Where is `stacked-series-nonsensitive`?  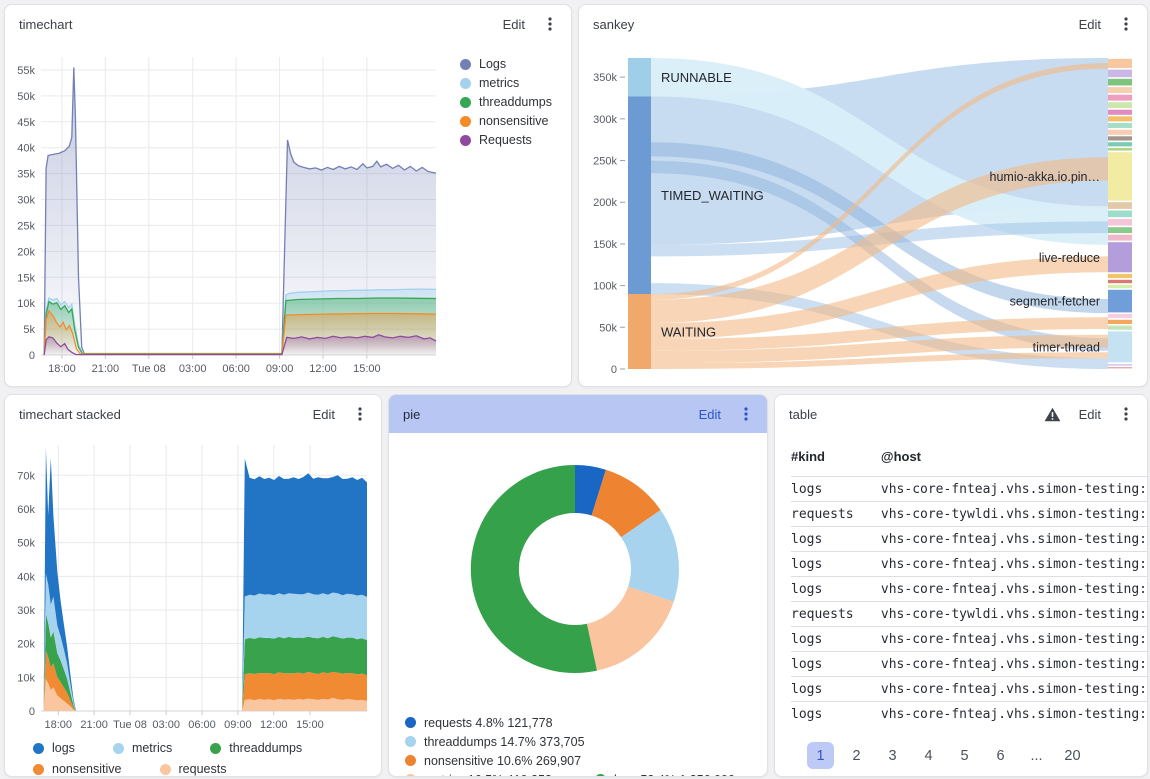 stacked-series-nonsensitive is located at coordinates (205, 680).